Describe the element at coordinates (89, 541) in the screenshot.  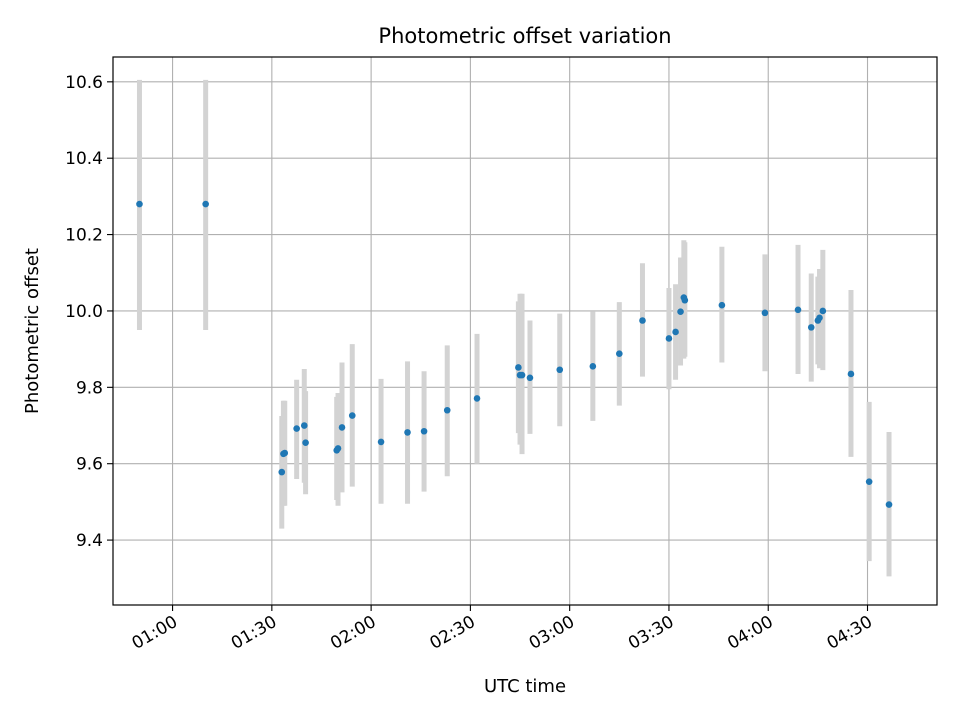
I see `y-tick-label: 9.4` at that location.